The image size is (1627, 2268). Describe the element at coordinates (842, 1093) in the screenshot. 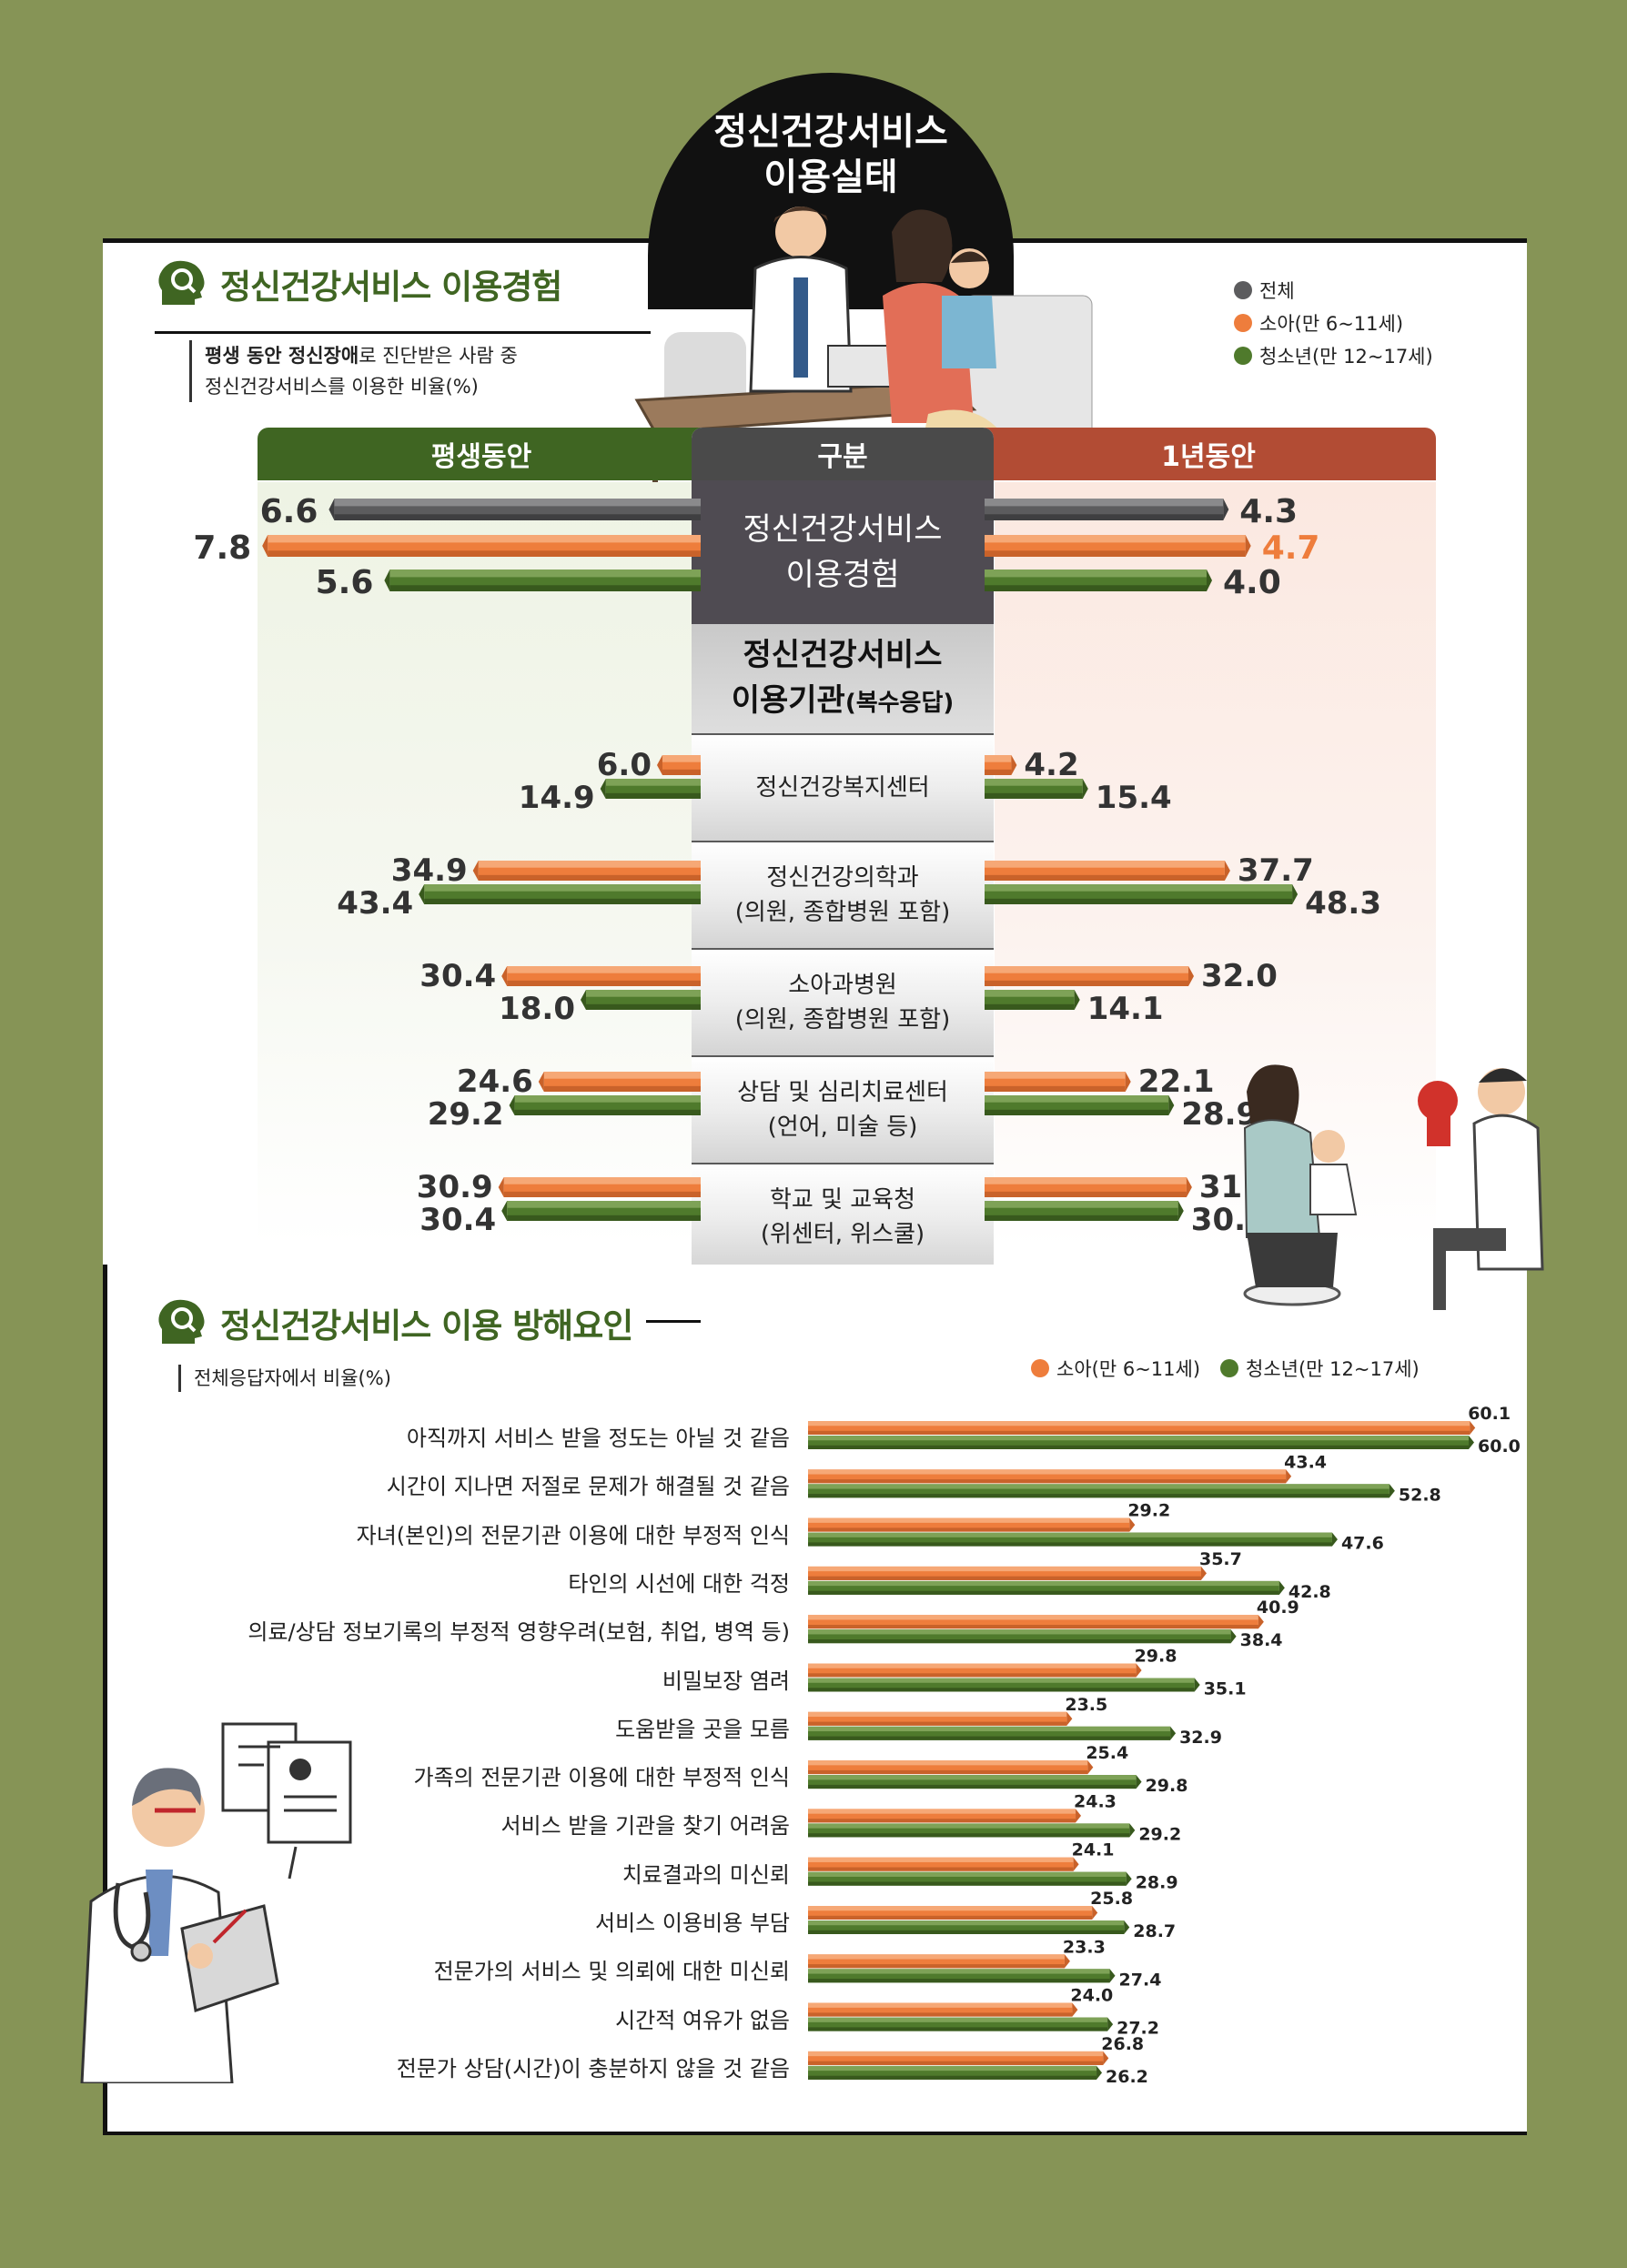

I see `category-label: 상담 및 심리치료센터` at that location.